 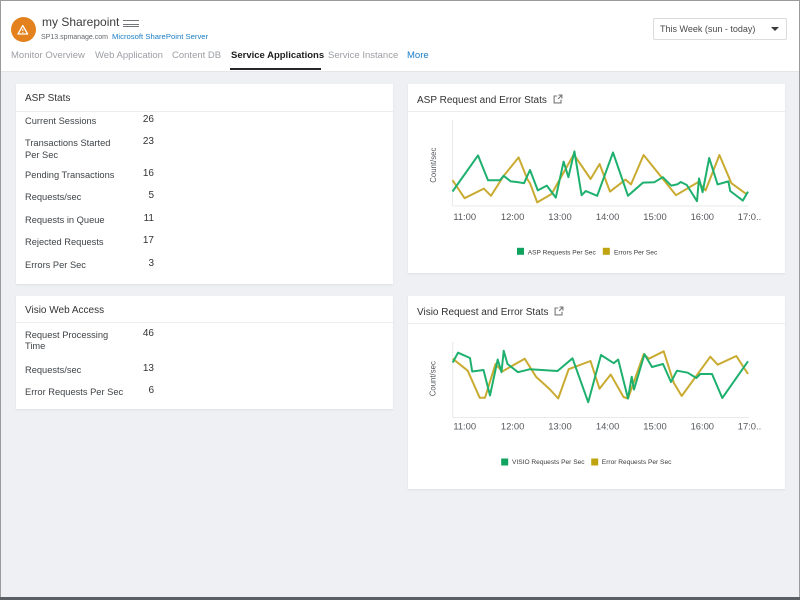 I want to click on svg-text: ASP Requests Per Sec, so click(x=562, y=253).